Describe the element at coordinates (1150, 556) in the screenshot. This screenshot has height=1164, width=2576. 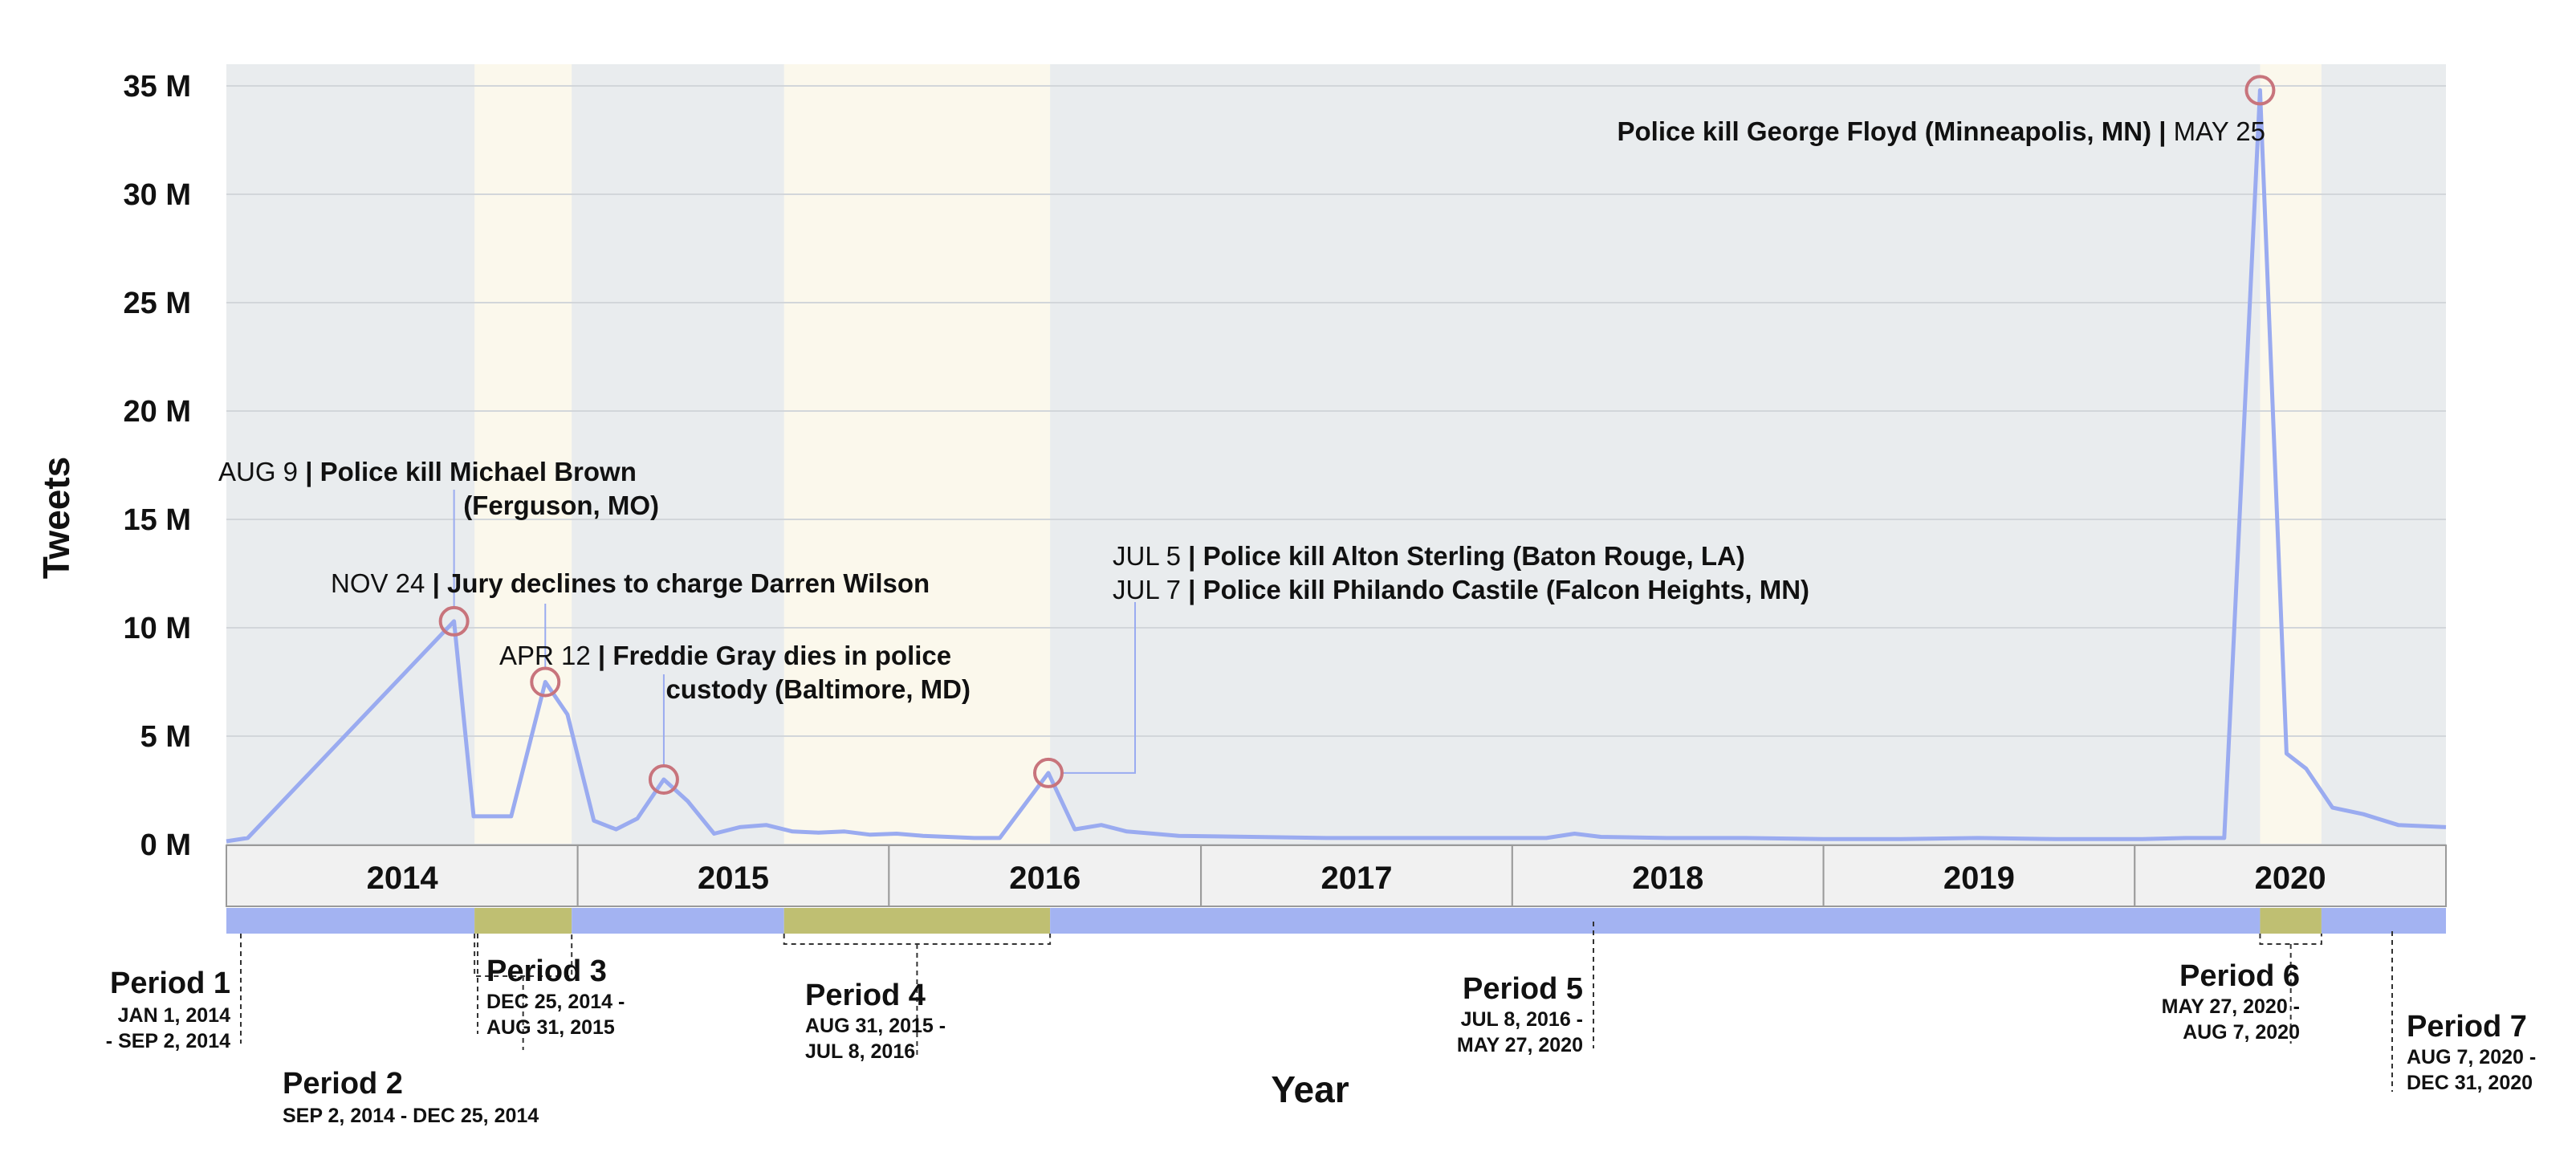
I see `annotation-date: JUL 5` at that location.